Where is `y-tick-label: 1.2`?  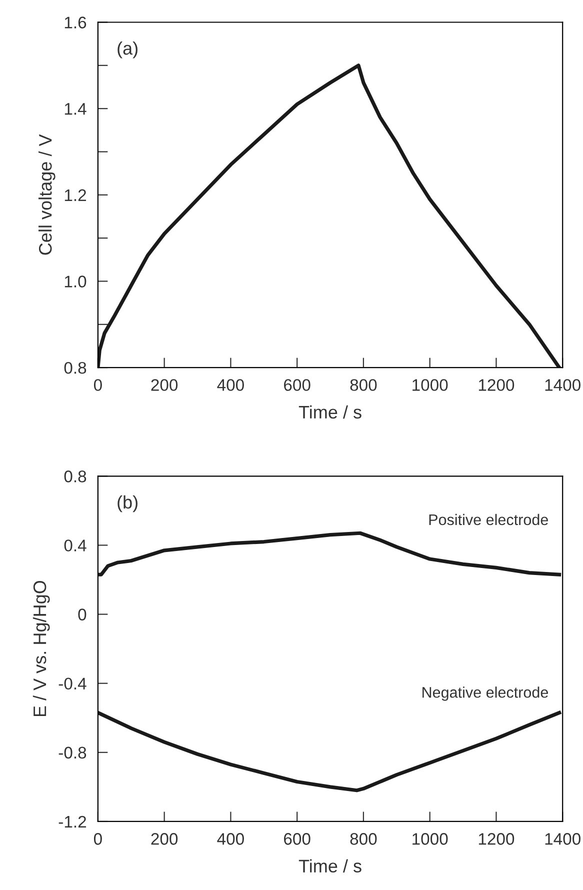 y-tick-label: 1.2 is located at coordinates (75, 195).